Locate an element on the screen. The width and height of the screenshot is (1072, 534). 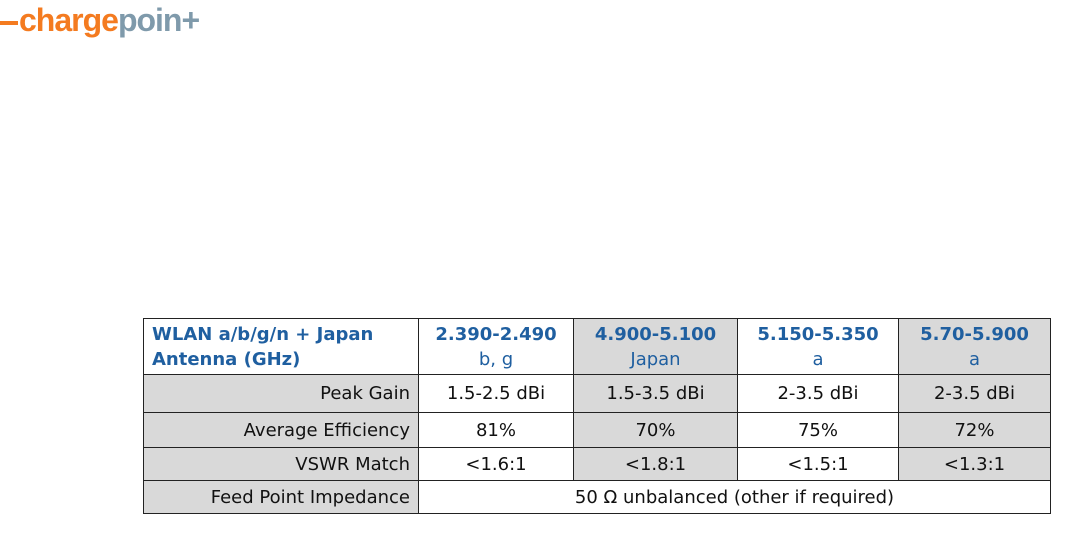
header-line: Japan is located at coordinates (655, 359).